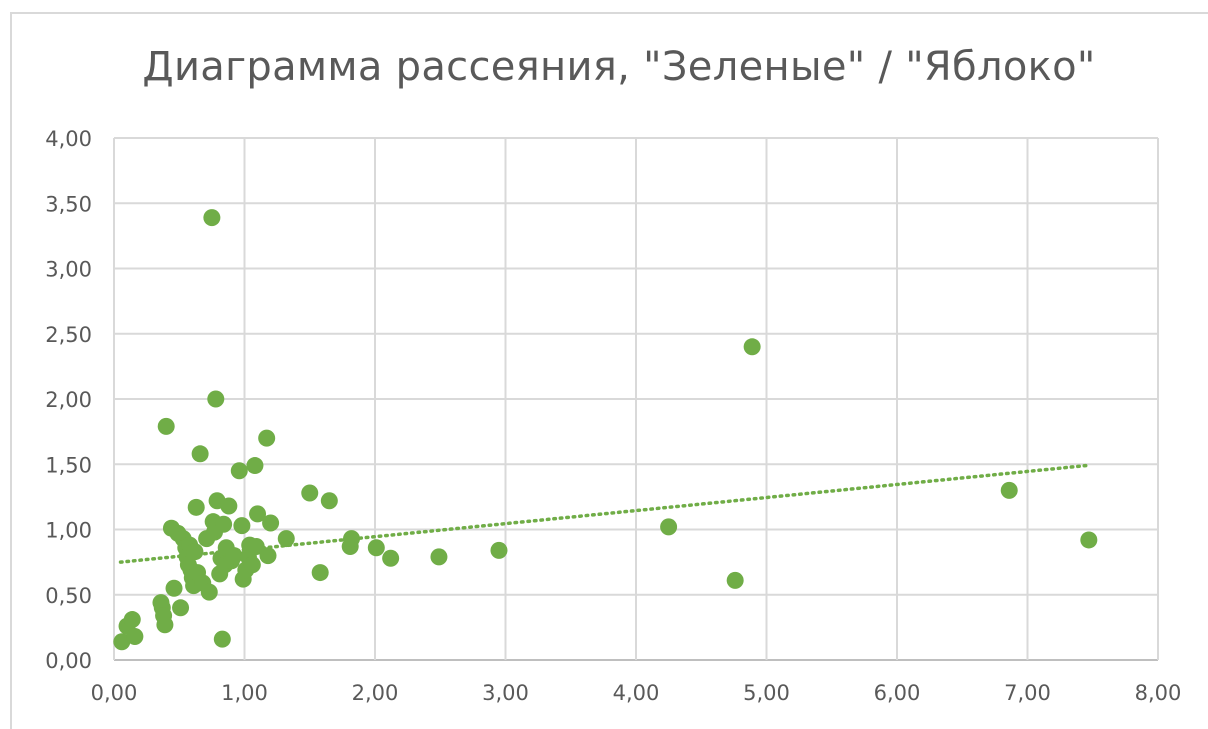 Image resolution: width=1208 pixels, height=729 pixels. I want to click on y-tick-label: 0,00, so click(68, 661).